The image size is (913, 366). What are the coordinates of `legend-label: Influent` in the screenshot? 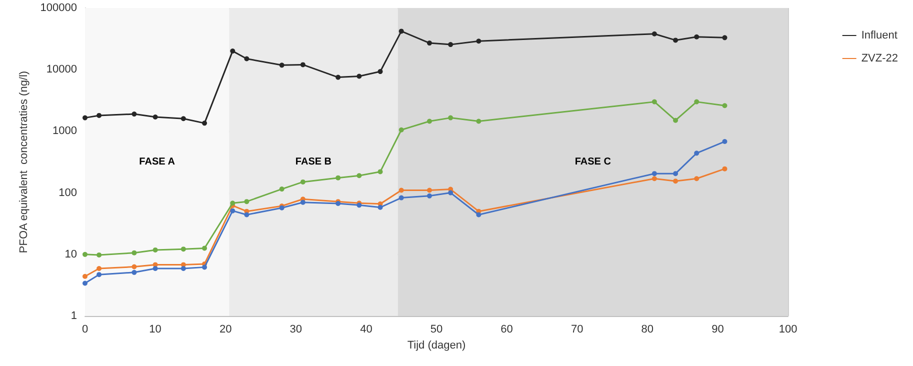 It's located at (879, 36).